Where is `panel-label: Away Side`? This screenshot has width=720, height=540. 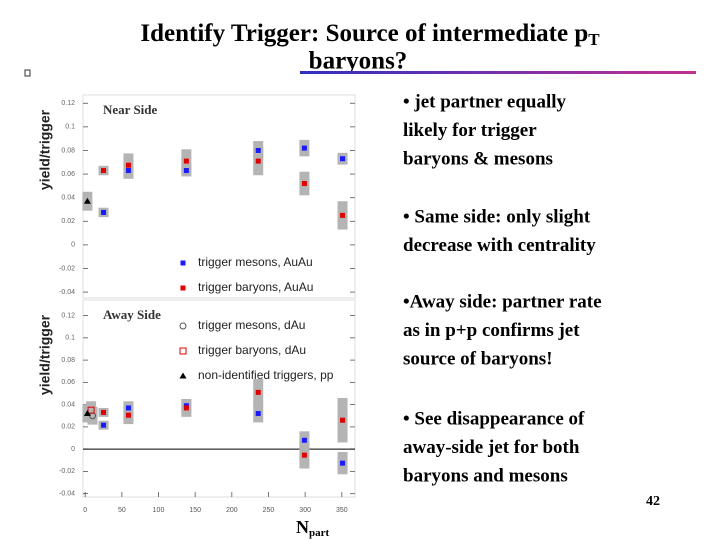
panel-label: Away Side is located at coordinates (132, 314).